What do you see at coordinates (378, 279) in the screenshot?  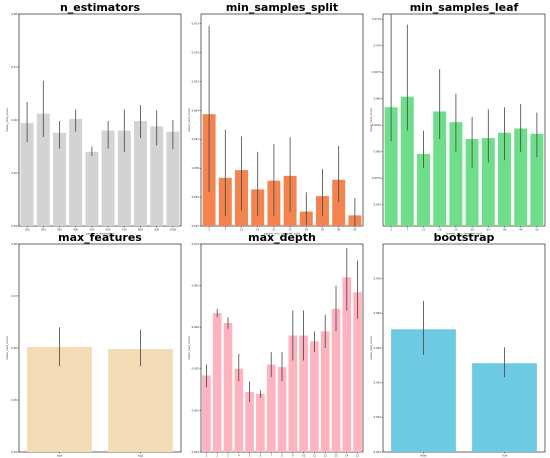 I see `y-tick-label: 0.970` at bounding box center [378, 279].